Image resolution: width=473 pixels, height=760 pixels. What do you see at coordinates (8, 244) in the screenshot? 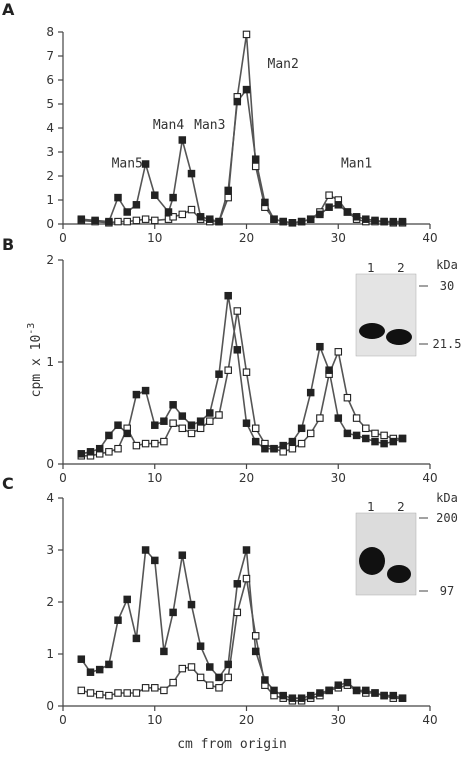
I see `panel-letter-b: B` at bounding box center [8, 244].